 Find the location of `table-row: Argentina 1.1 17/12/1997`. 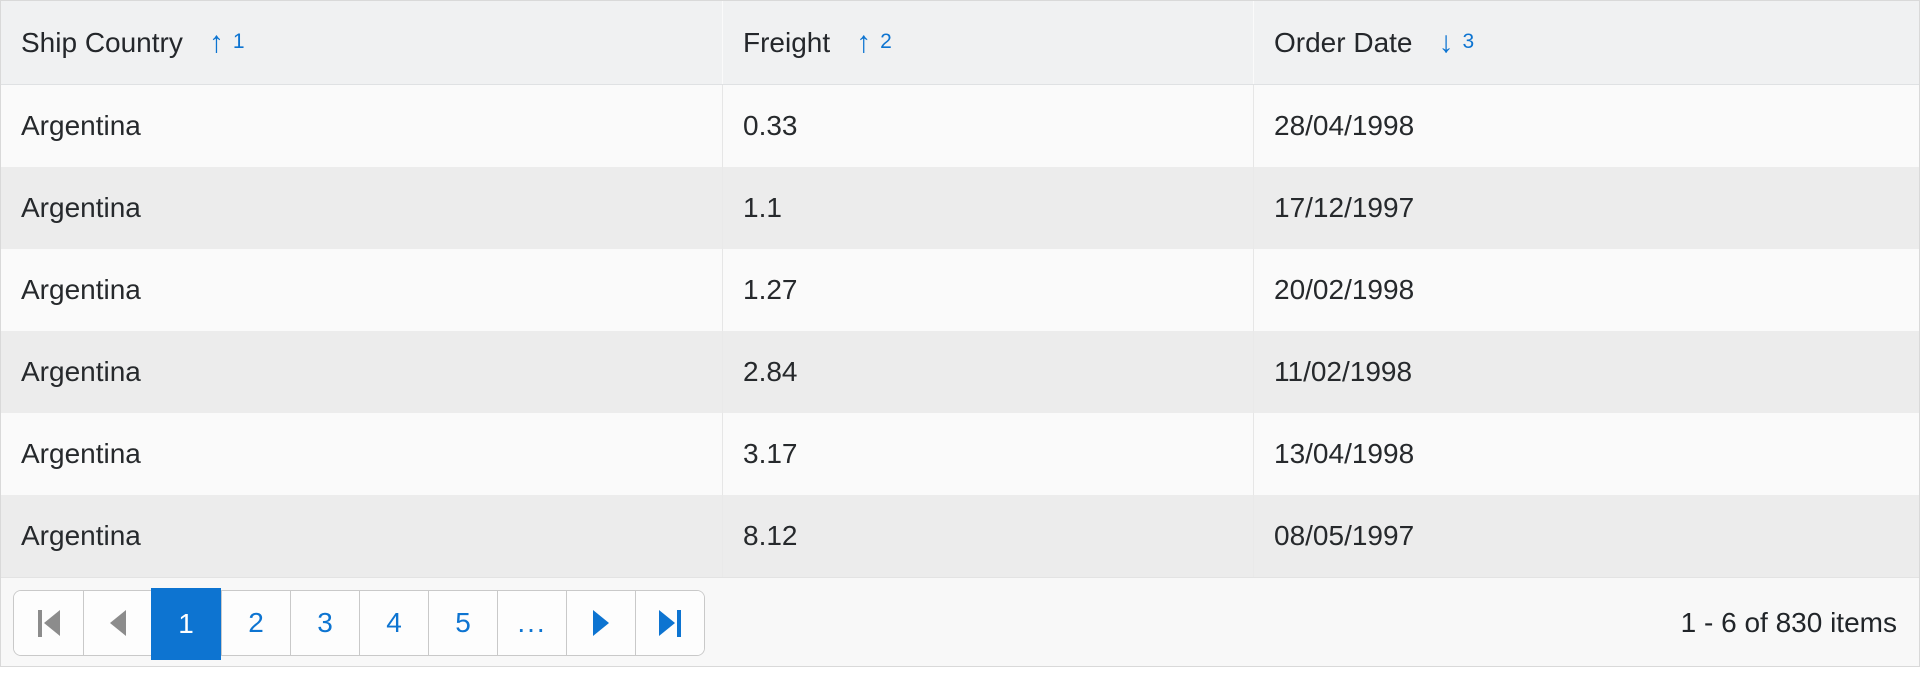

table-row: Argentina 1.1 17/12/1997 is located at coordinates (960, 208).